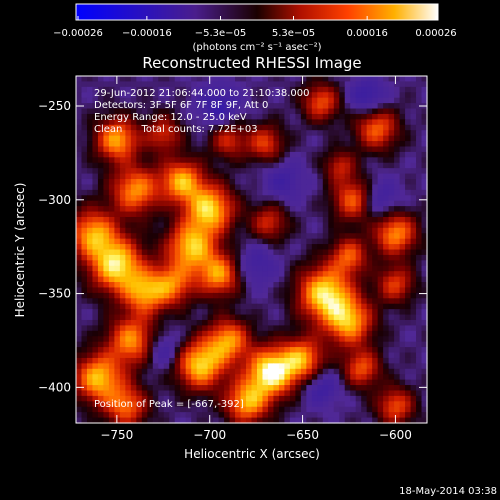 This screenshot has width=500, height=500. Describe the element at coordinates (209, 435) in the screenshot. I see `x-tick-label: −700` at that location.